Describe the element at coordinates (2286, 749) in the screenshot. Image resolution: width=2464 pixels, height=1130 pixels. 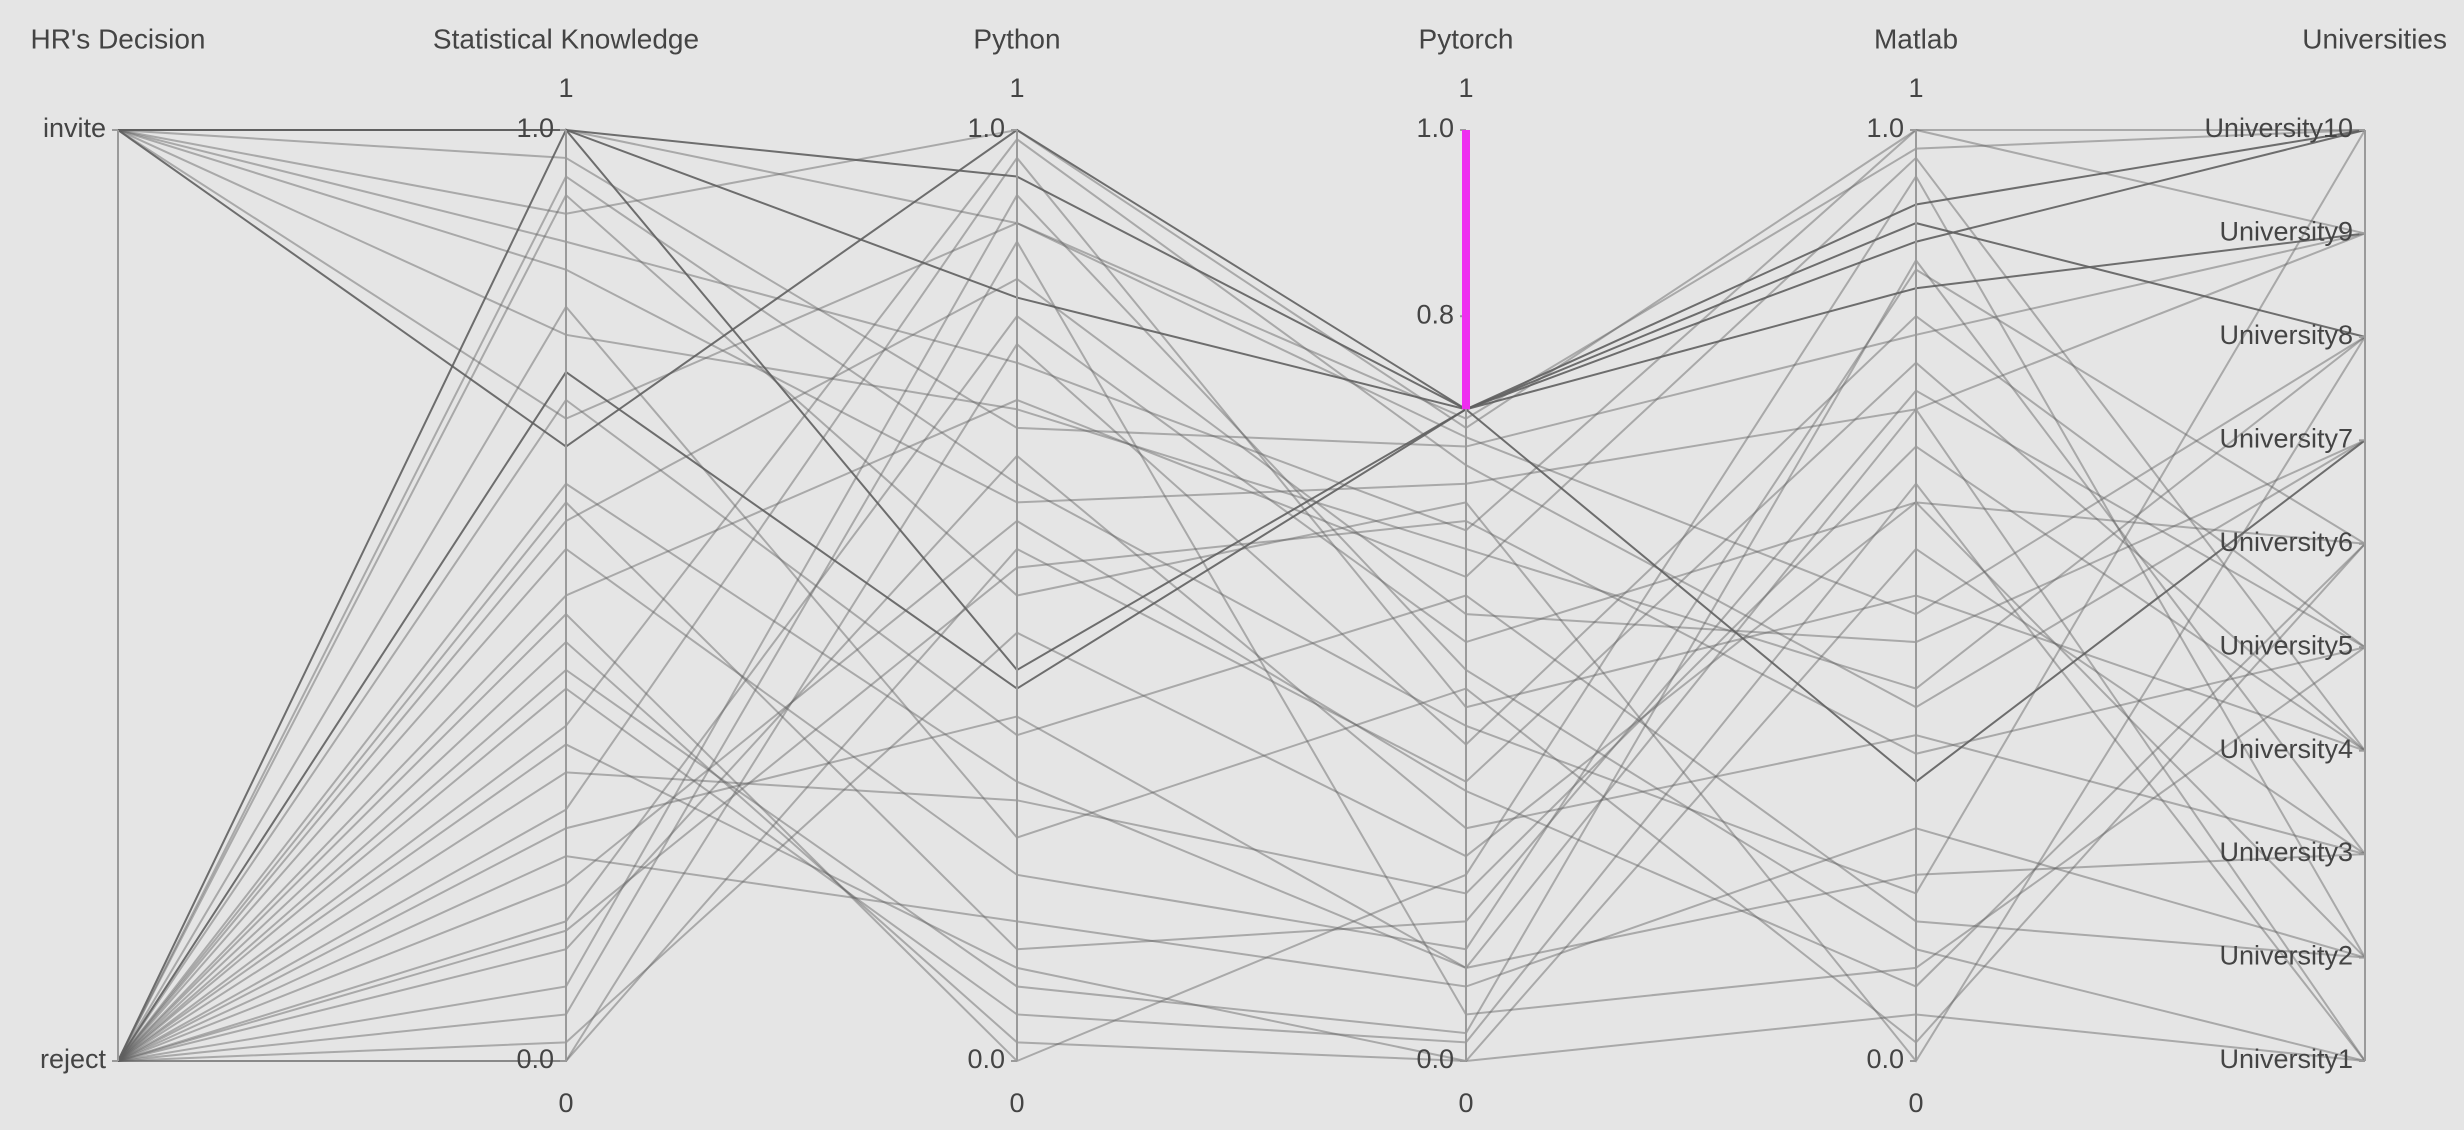
I see `tick-label: University4` at that location.